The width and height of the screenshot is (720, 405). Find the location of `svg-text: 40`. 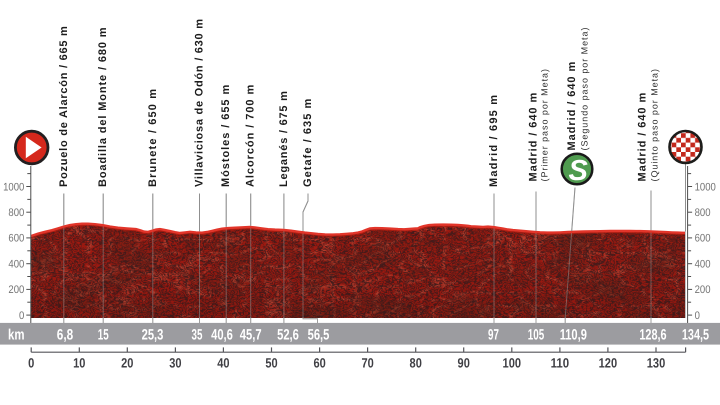

svg-text: 40 is located at coordinates (223, 362).